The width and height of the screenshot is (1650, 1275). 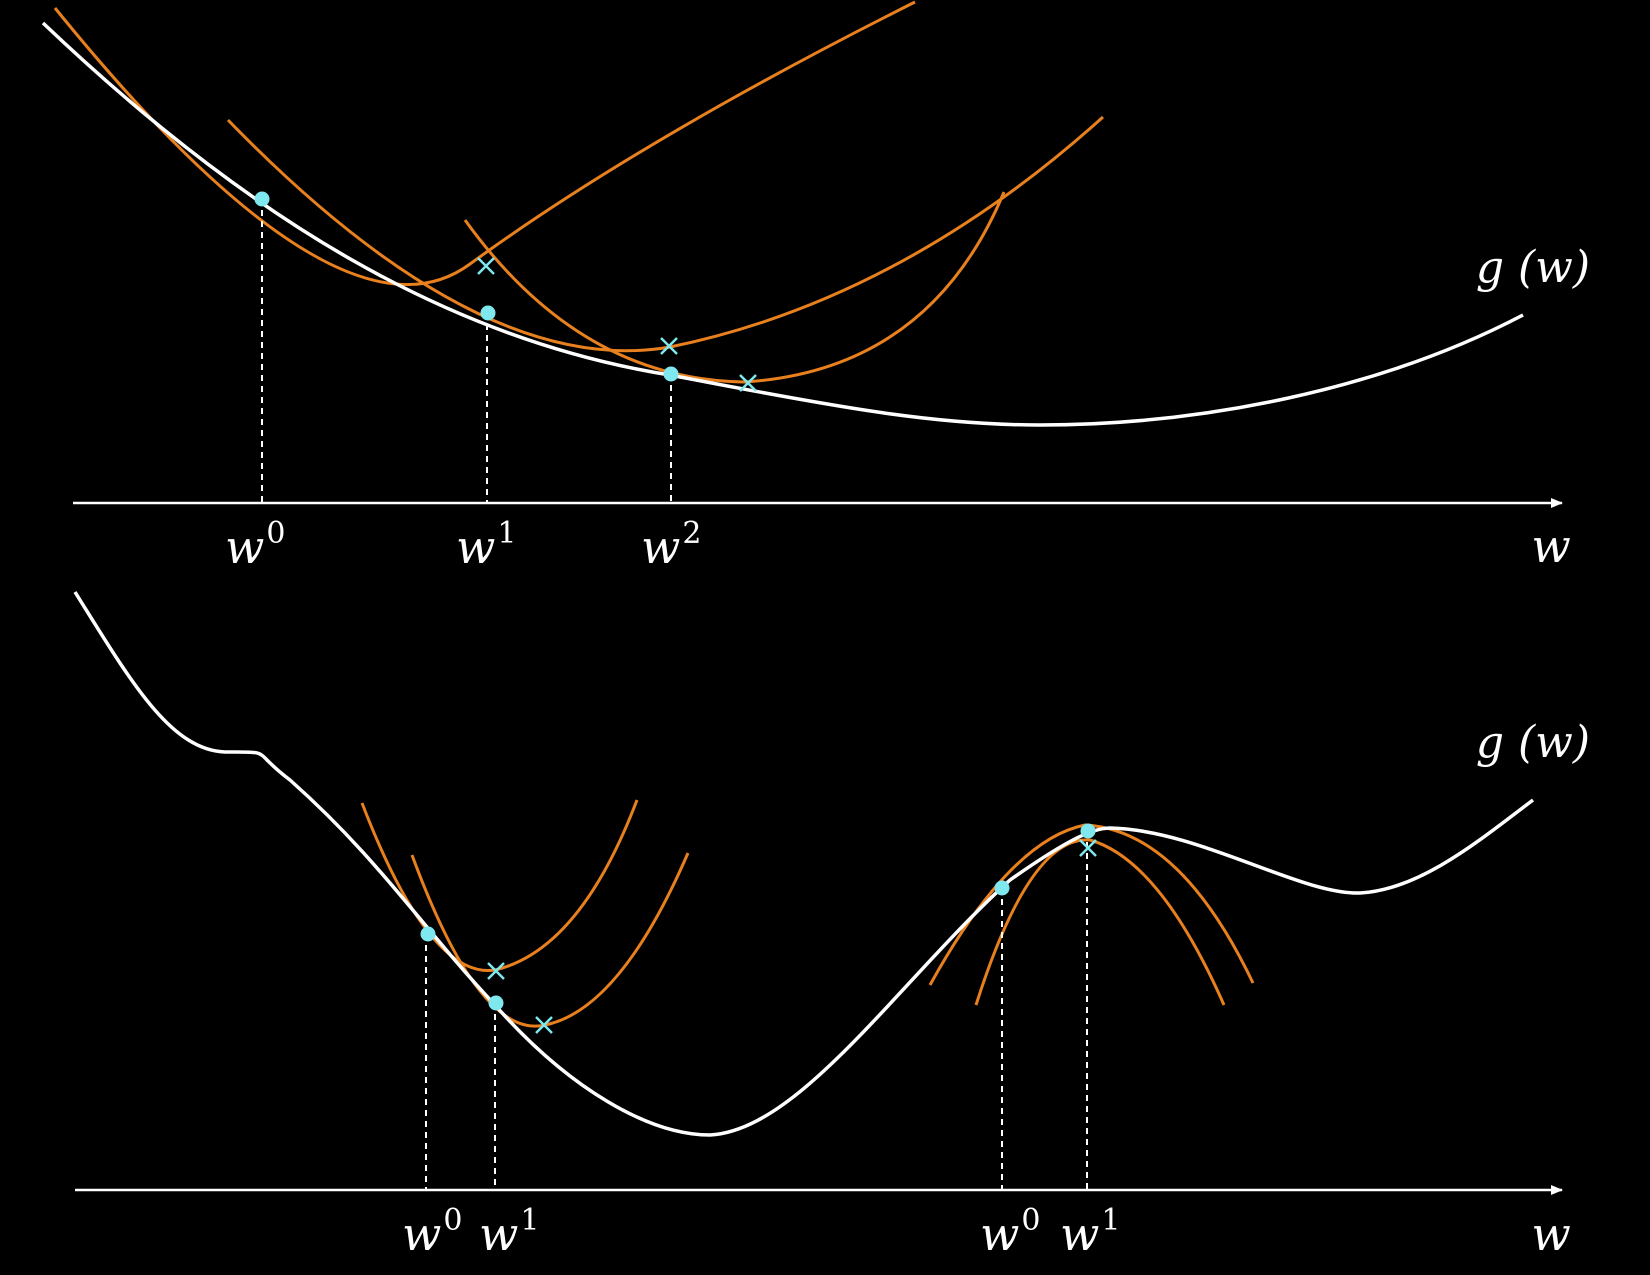 What do you see at coordinates (509, 1232) in the screenshot?
I see `bottom-iterate-label-w1-left: w1` at bounding box center [509, 1232].